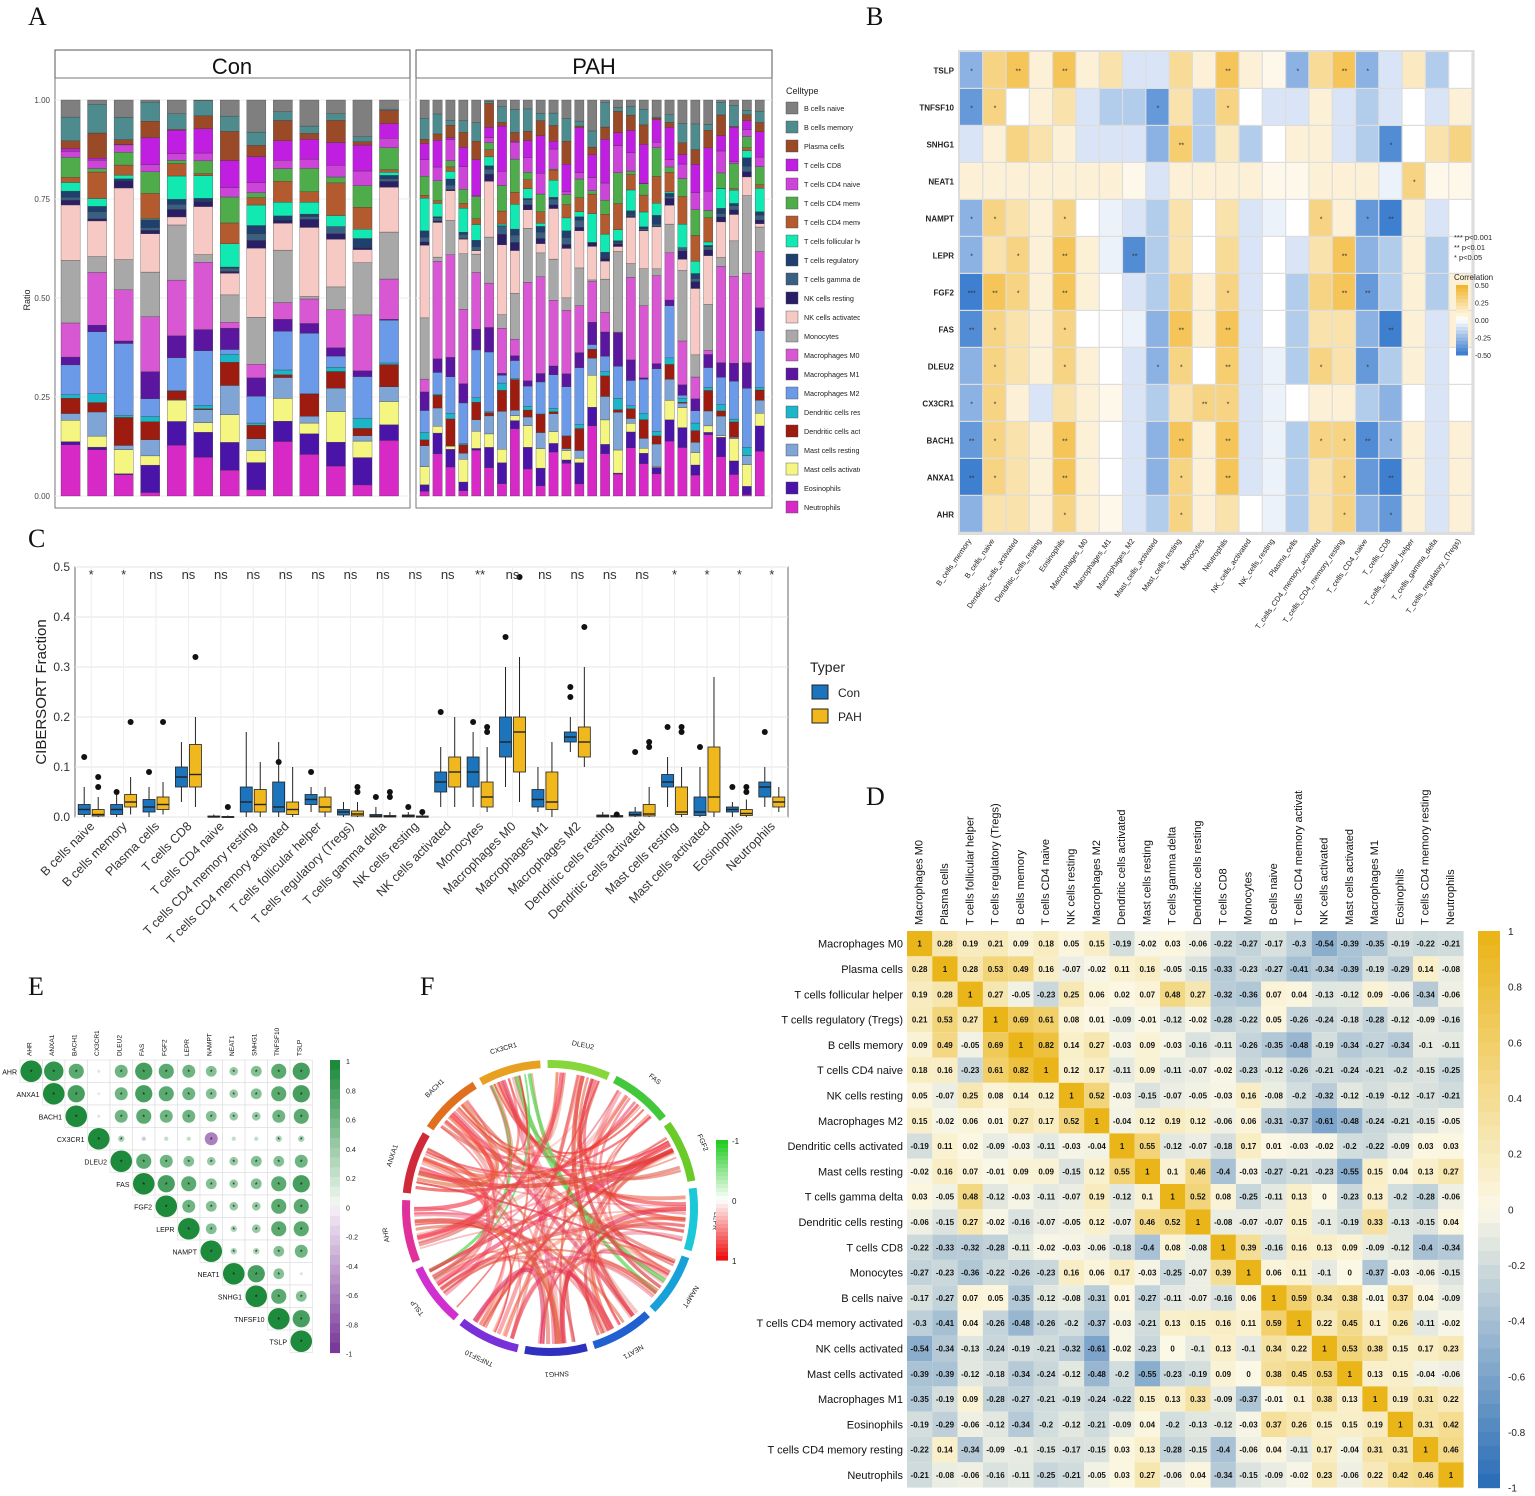 The height and width of the screenshot is (1496, 1535). I want to click on corr-value: 0.52, so click(1097, 1095).